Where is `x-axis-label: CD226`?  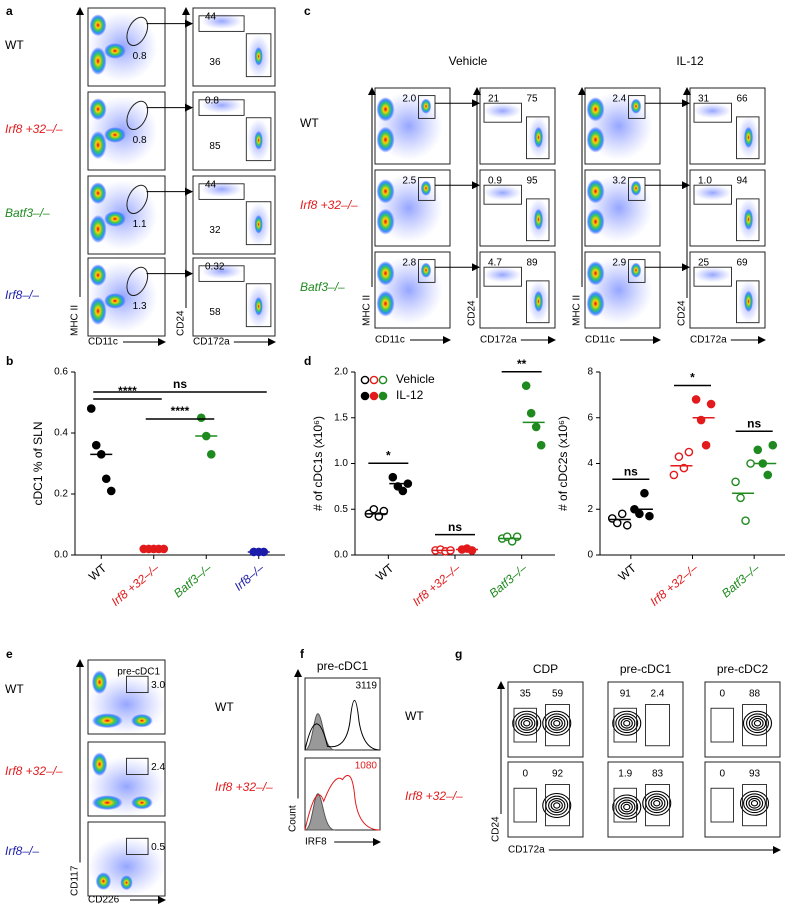
x-axis-label: CD226 is located at coordinates (104, 900).